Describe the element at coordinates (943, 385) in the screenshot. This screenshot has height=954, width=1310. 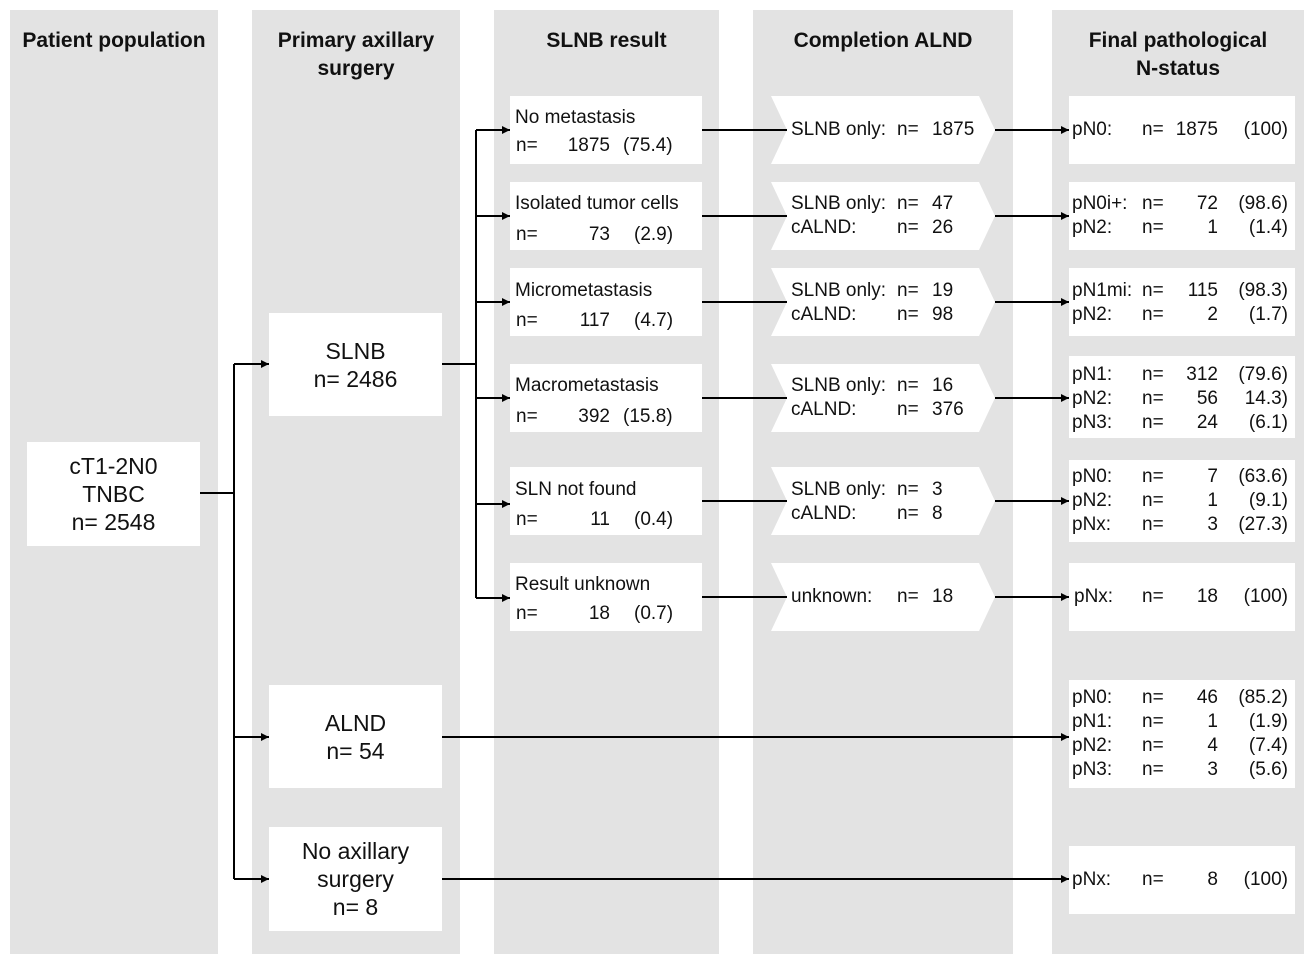
I see `completion-n: 16` at that location.